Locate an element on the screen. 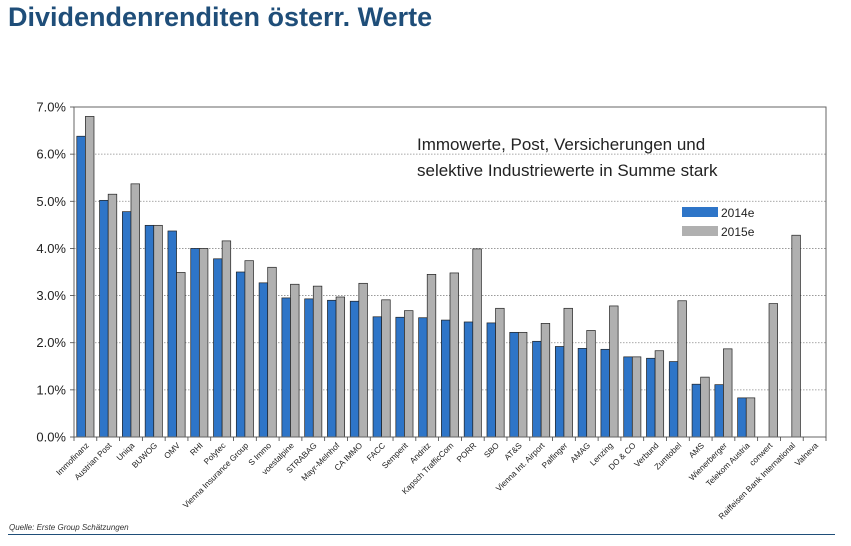 The width and height of the screenshot is (851, 546). legend: 2014e 2015e is located at coordinates (718, 222).